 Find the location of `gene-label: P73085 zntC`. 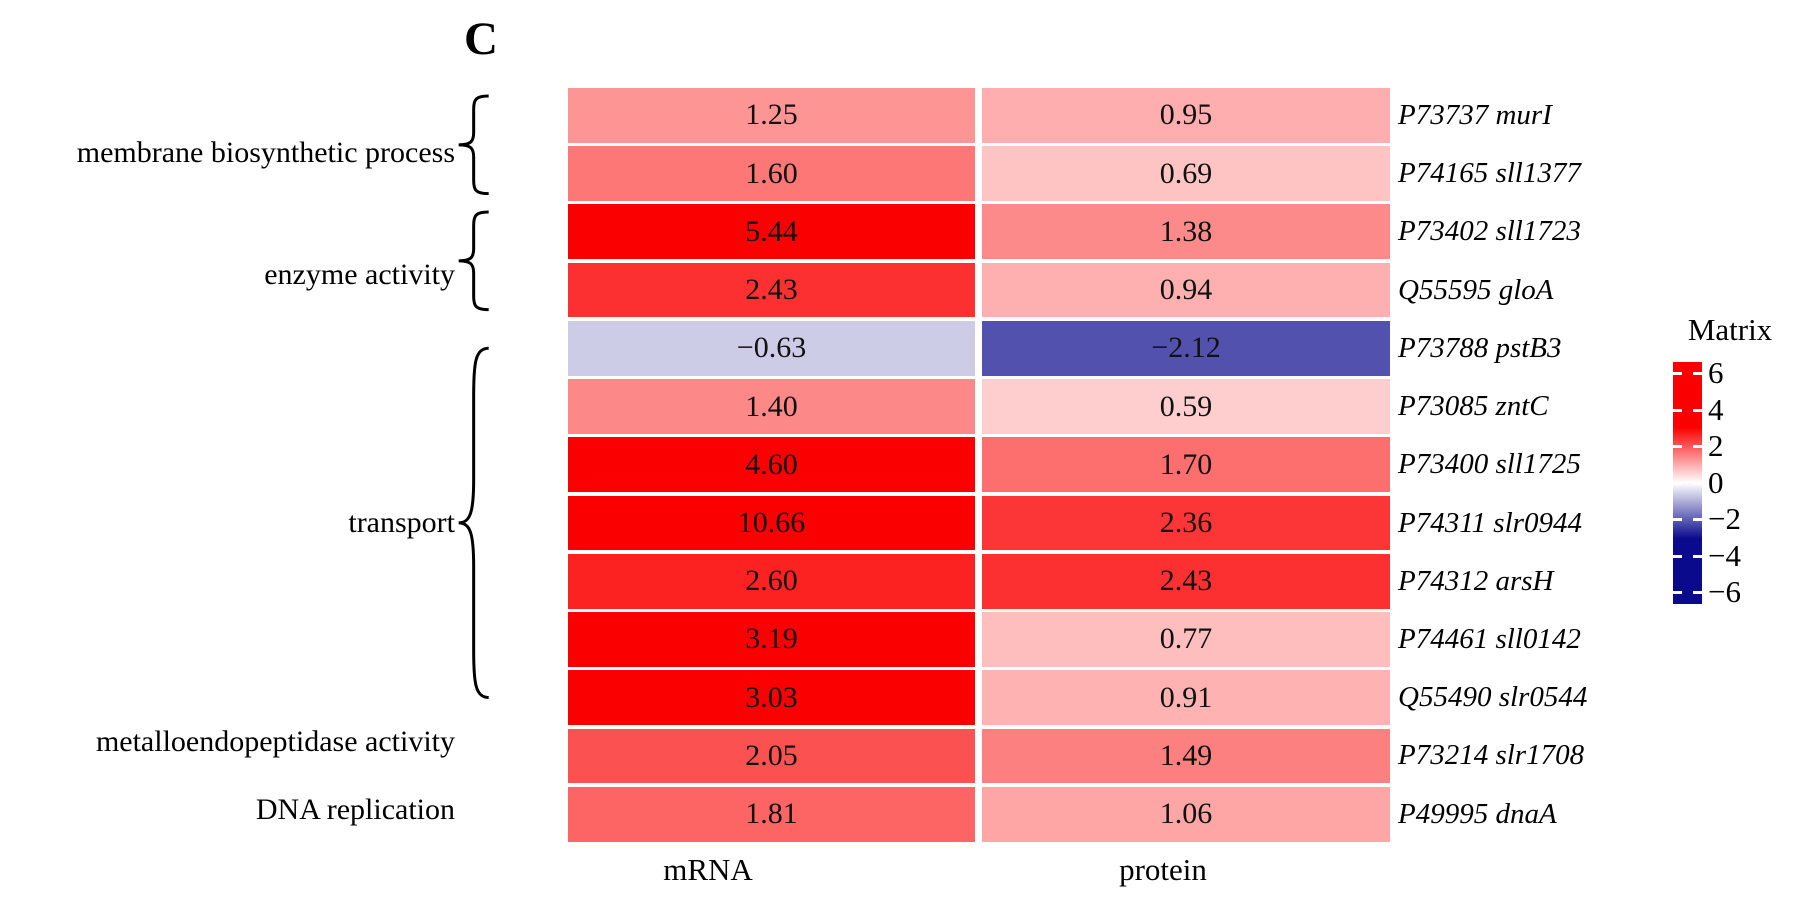

gene-label: P73085 zntC is located at coordinates (1473, 406).